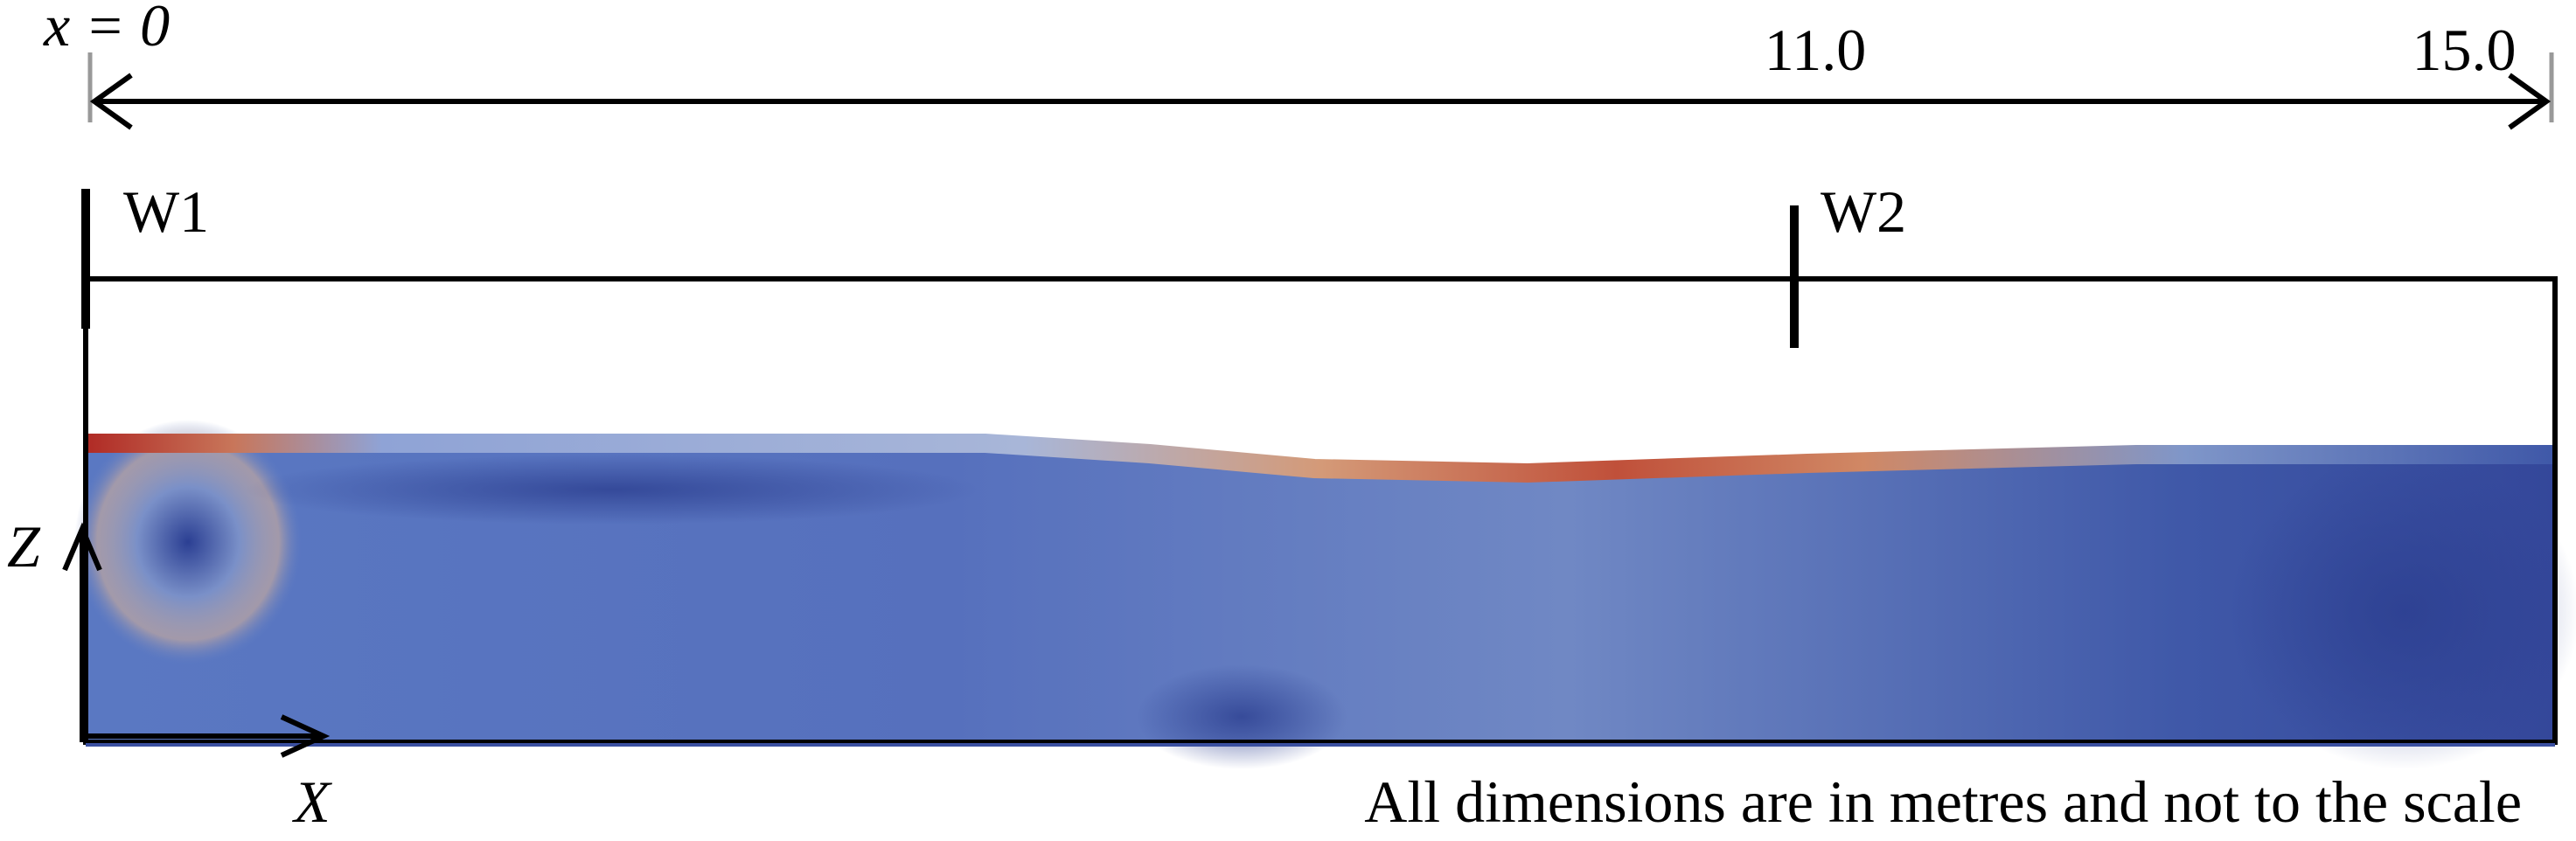 Image resolution: width=2576 pixels, height=841 pixels. I want to click on dimension-end-label: 15.0, so click(2464, 50).